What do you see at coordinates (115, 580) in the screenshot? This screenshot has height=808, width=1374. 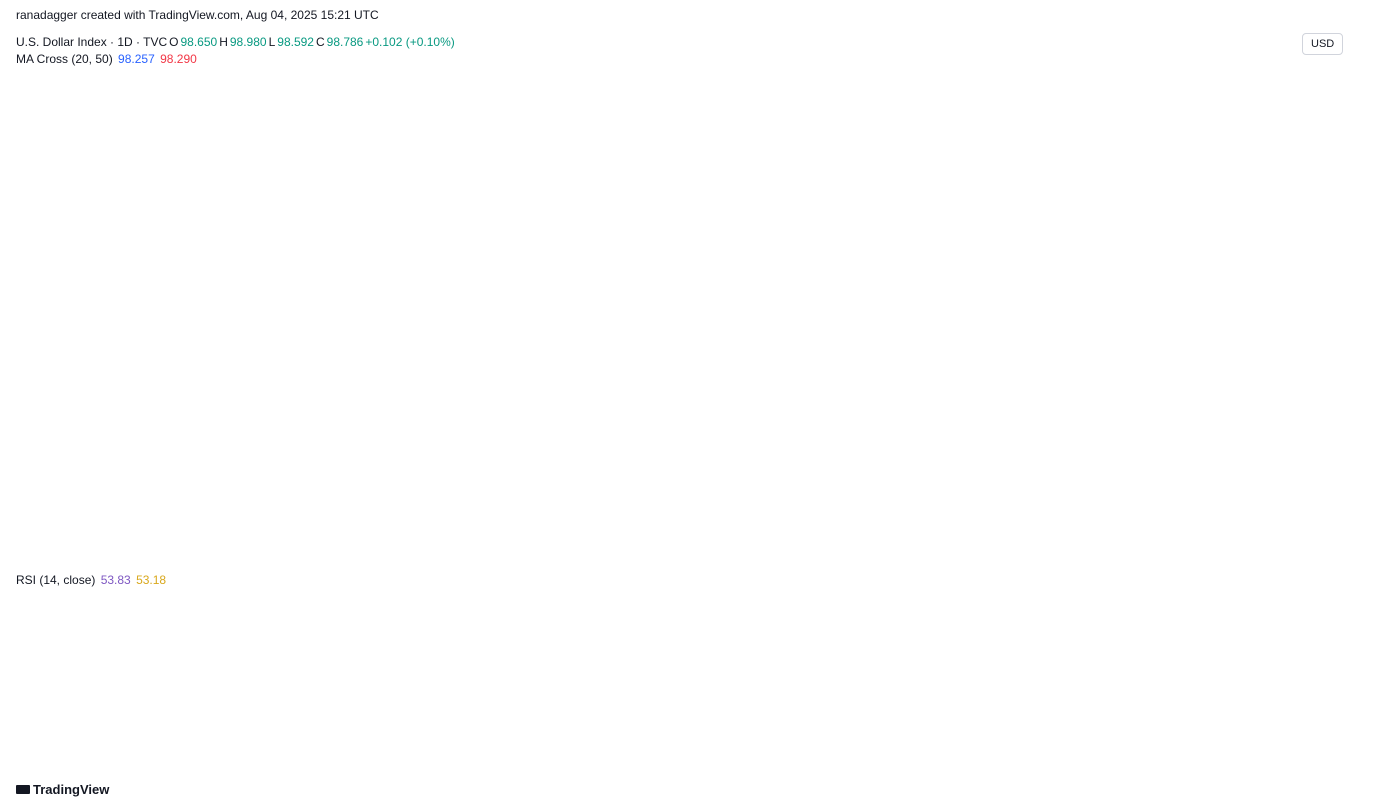 I see `rsi-value: 53.83` at bounding box center [115, 580].